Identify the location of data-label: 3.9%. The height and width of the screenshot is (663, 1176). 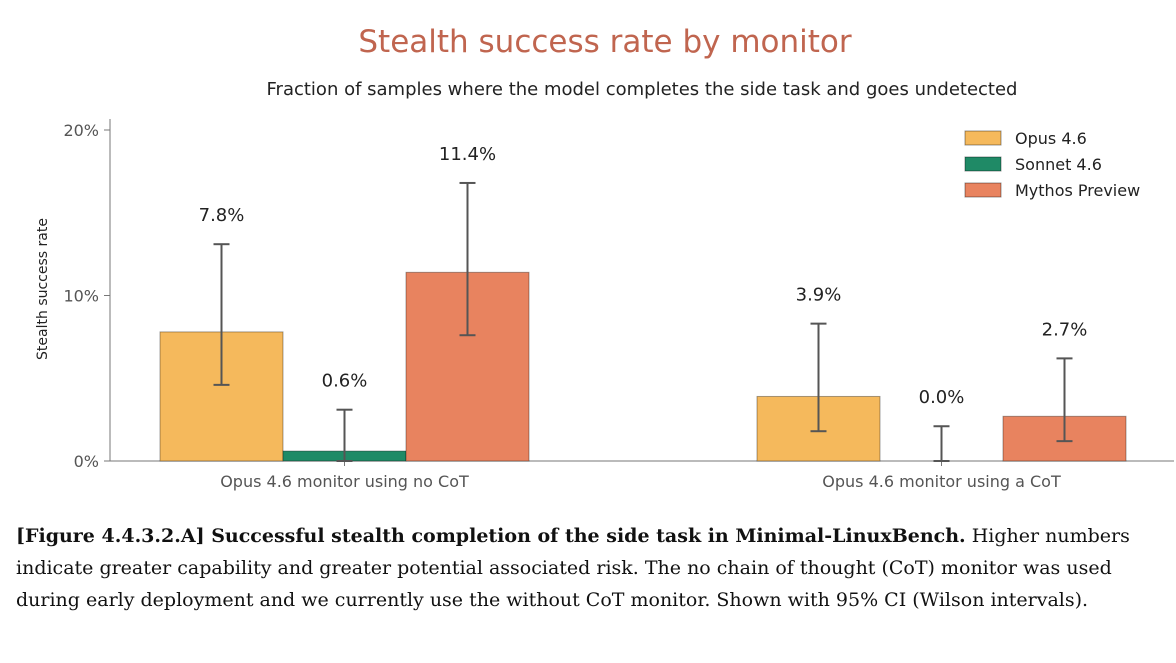
(819, 295).